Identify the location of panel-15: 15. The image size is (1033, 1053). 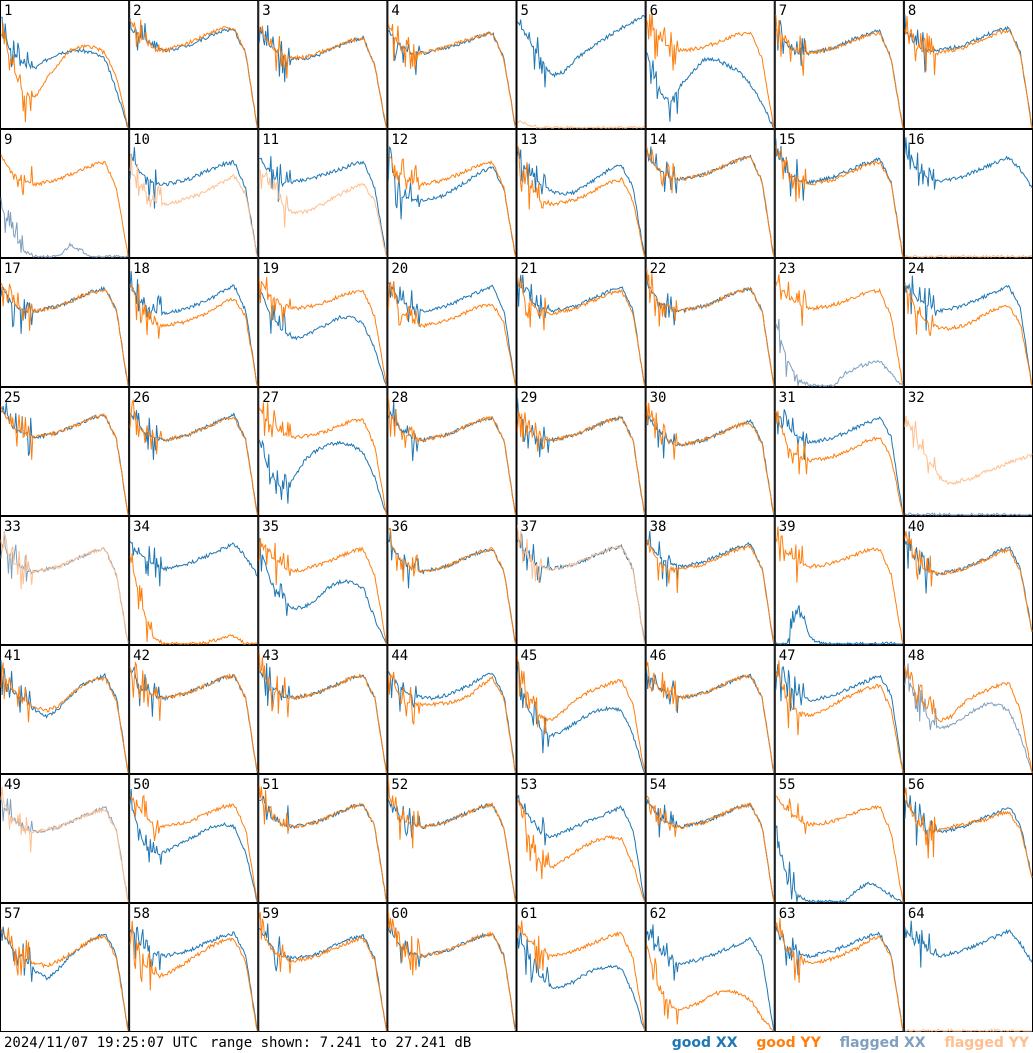
(839, 193).